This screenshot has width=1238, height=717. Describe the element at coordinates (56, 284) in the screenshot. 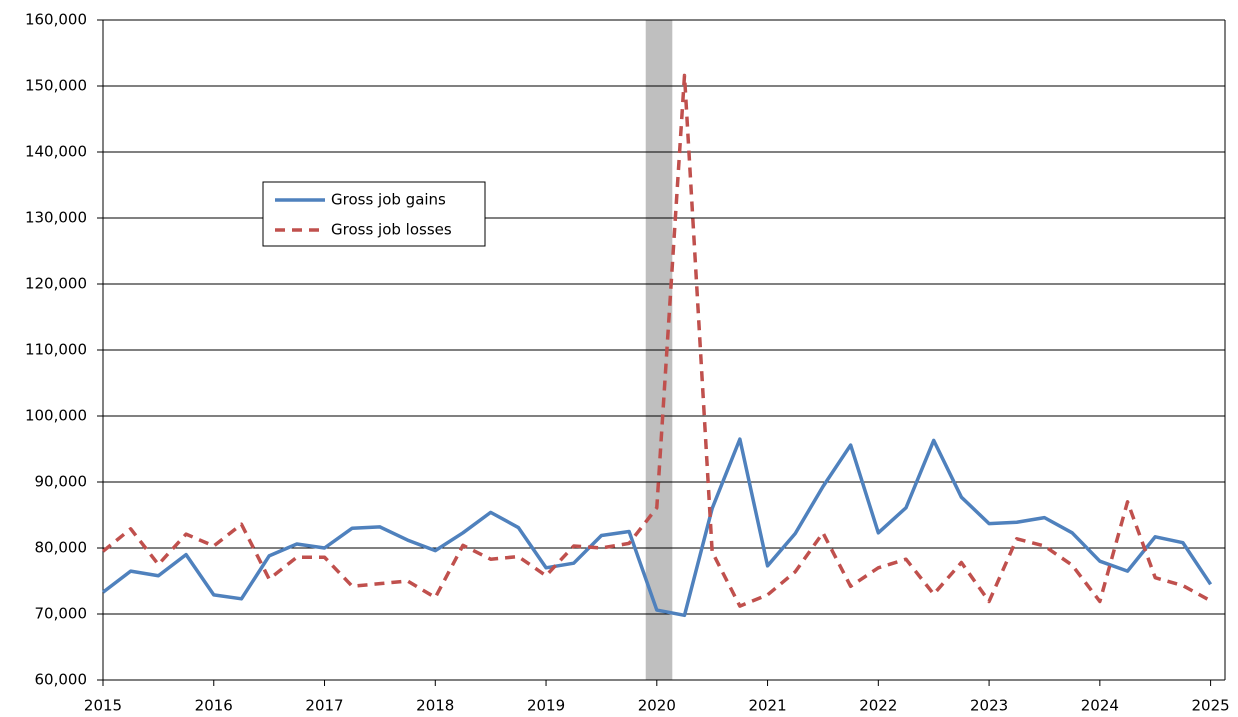

I see `y-tick-label: 120,000` at that location.